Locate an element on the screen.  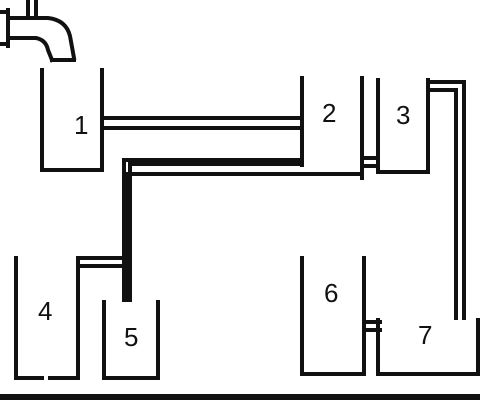
label-container-6: 6 is located at coordinates (331, 293).